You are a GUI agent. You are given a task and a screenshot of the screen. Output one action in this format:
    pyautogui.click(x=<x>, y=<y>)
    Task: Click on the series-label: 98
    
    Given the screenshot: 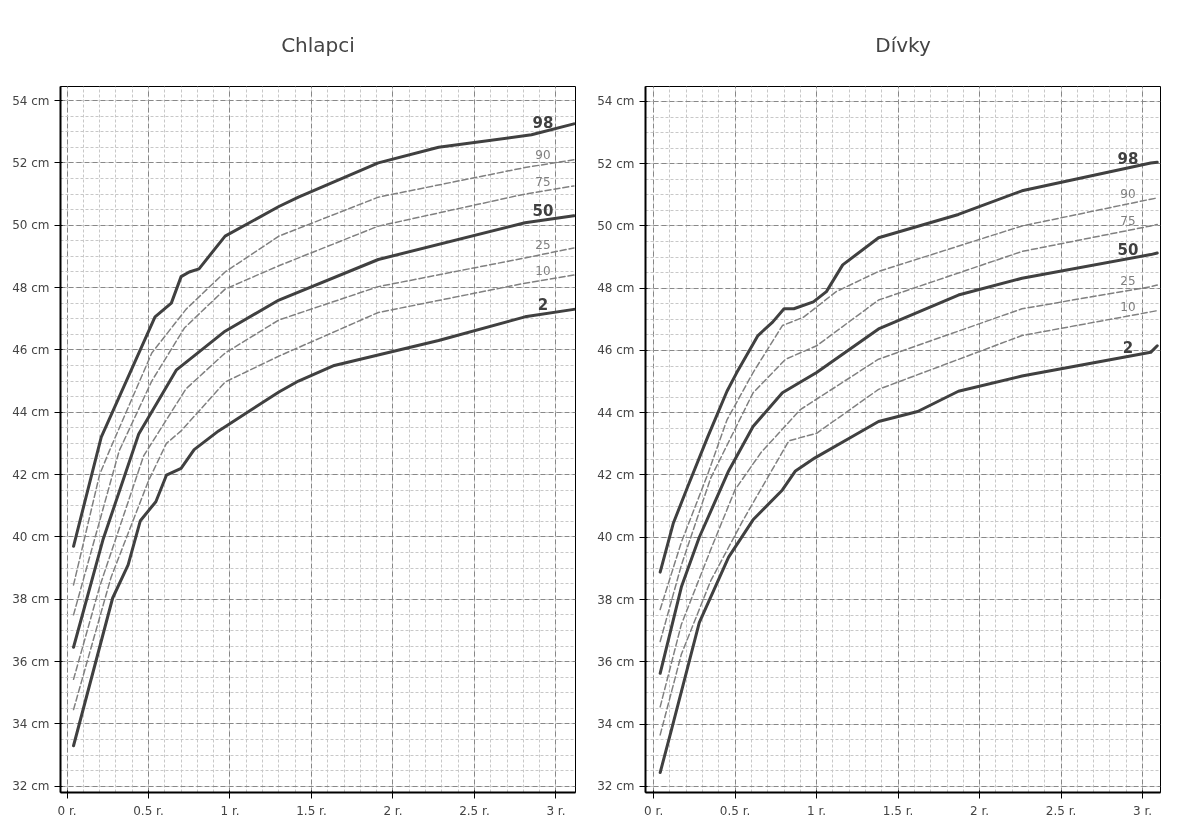 What is the action you would take?
    pyautogui.click(x=543, y=122)
    